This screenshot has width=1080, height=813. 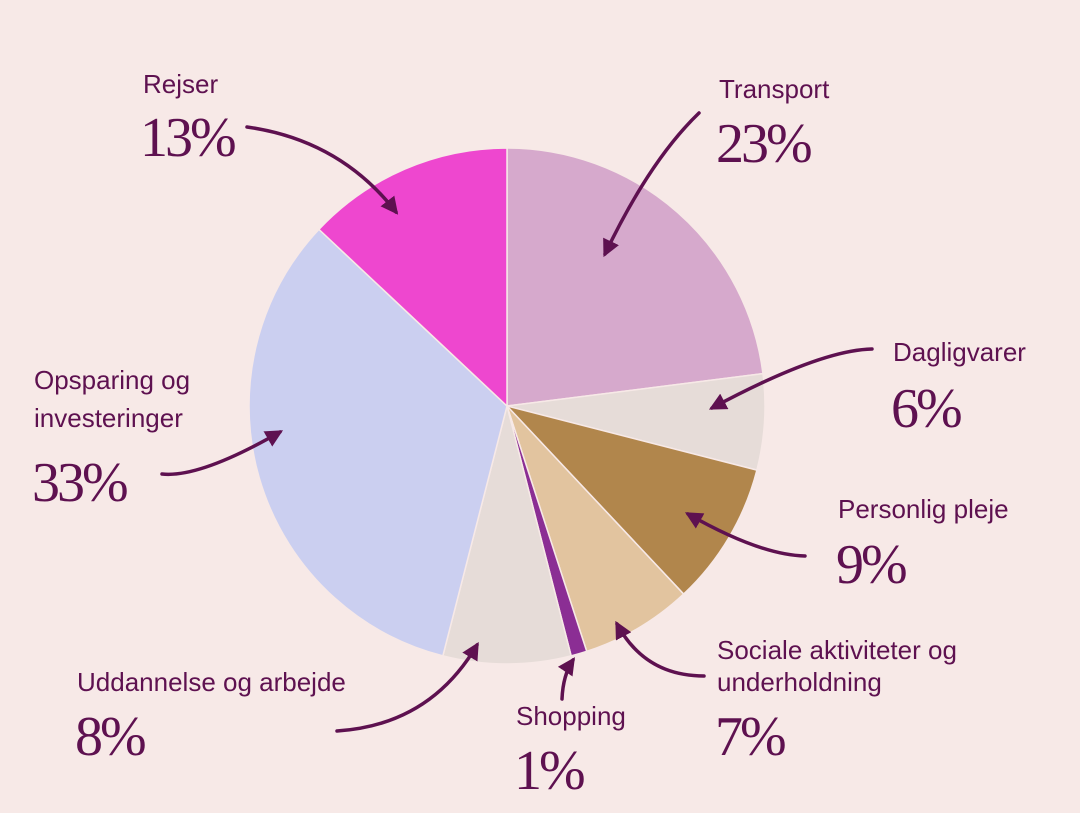 What do you see at coordinates (923, 509) in the screenshot?
I see `label-personlig-pleje: Personlig pleje` at bounding box center [923, 509].